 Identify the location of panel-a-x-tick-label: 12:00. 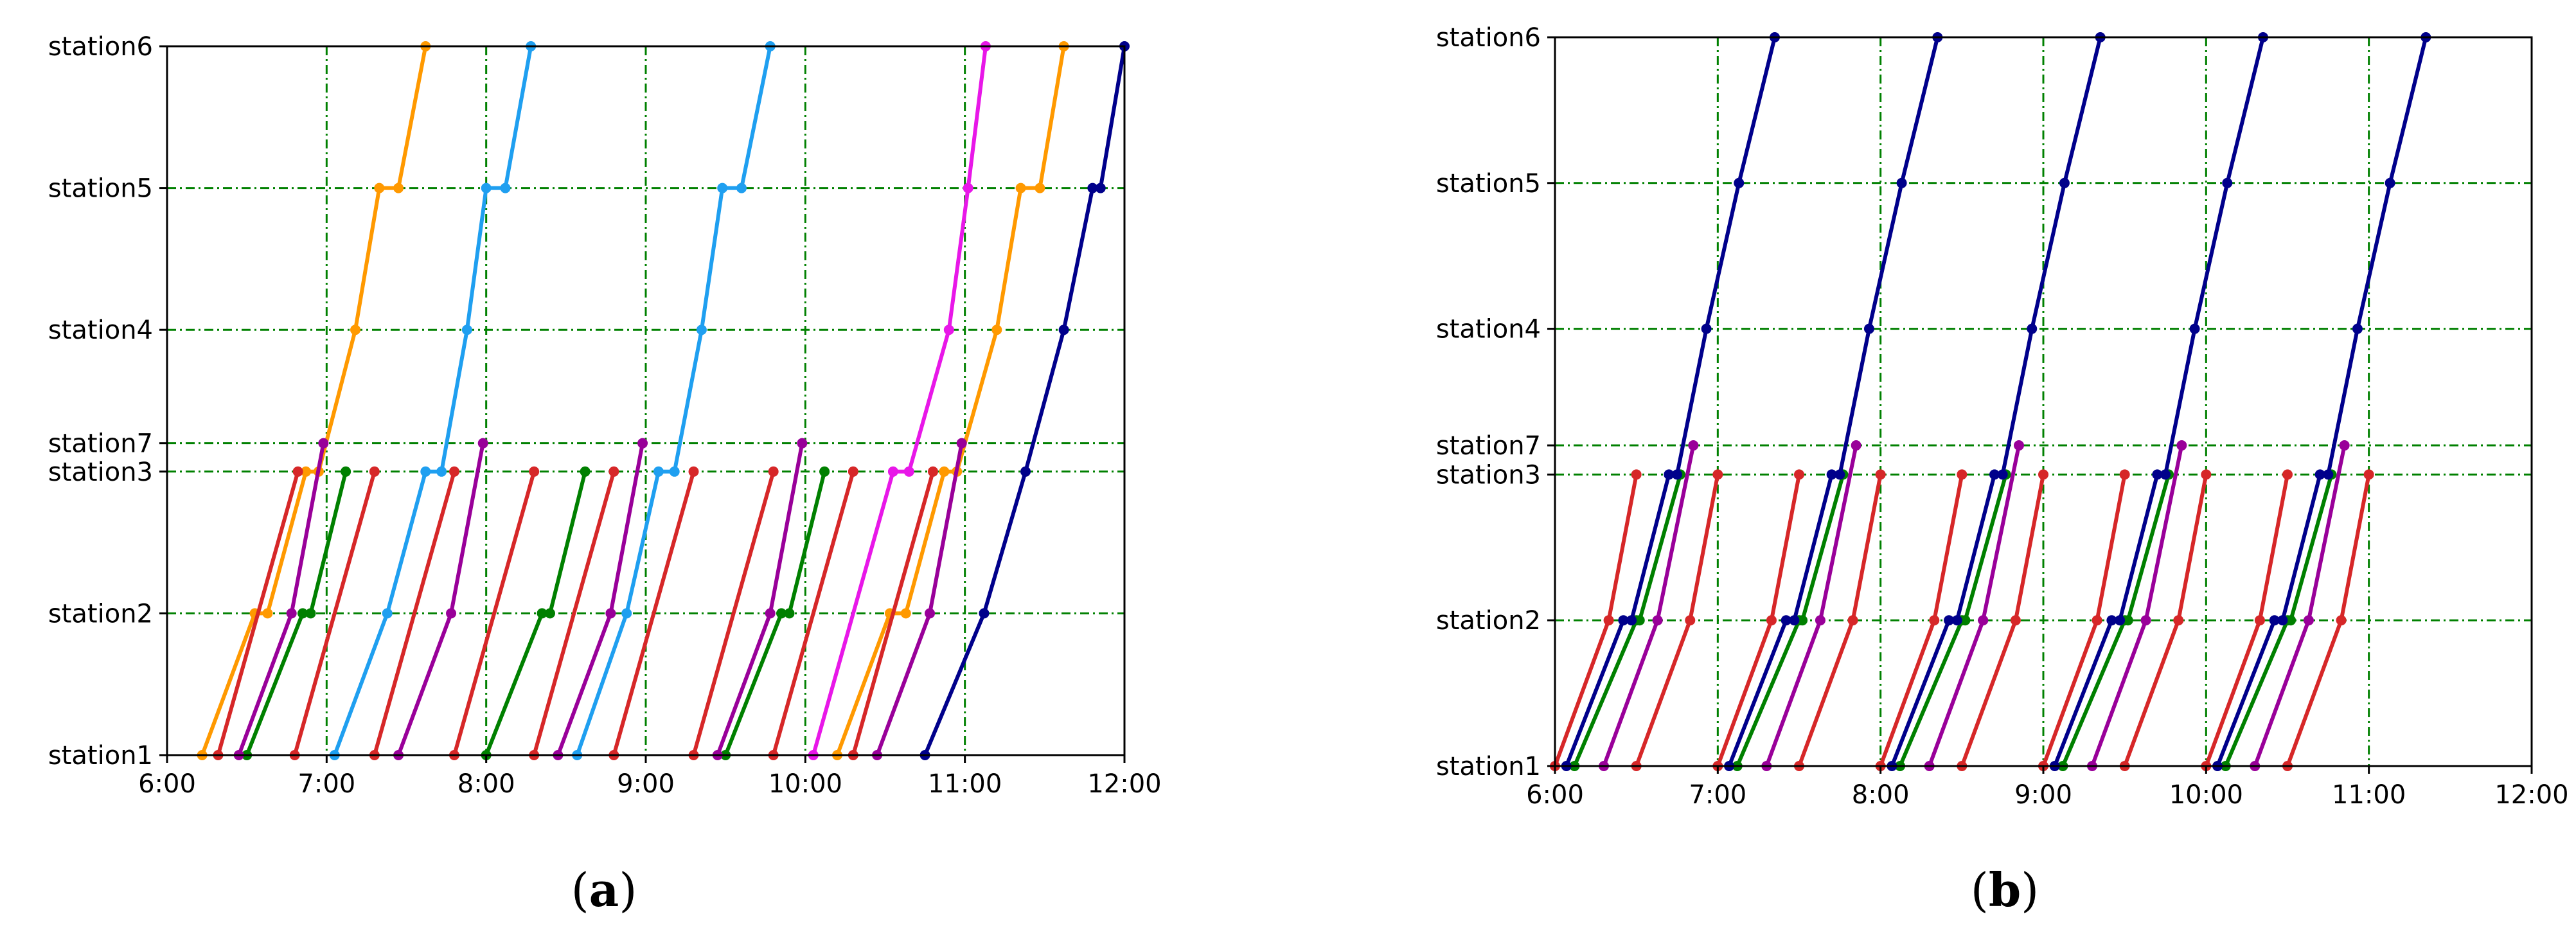
(1124, 784).